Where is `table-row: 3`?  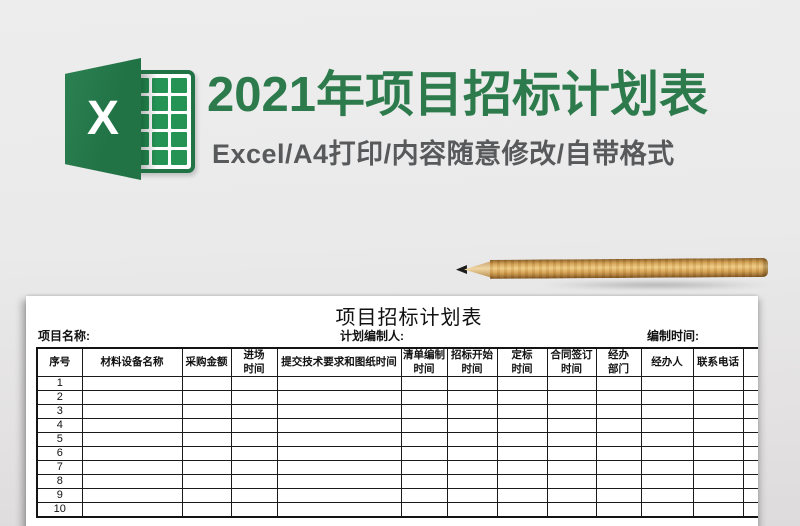
table-row: 3 is located at coordinates (397, 411).